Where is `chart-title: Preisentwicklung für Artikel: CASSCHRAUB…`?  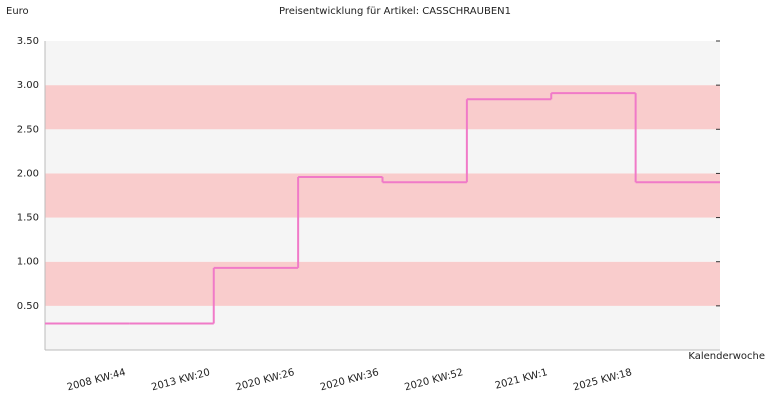
chart-title: Preisentwicklung für Artikel: CASSCHRAUB… is located at coordinates (395, 11).